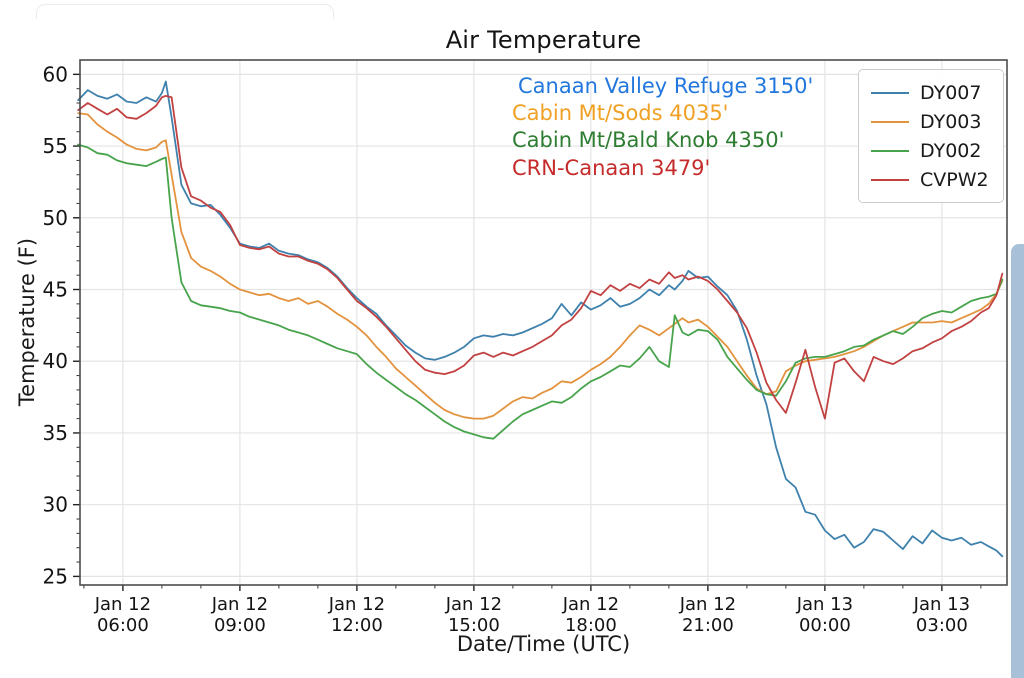 Image resolution: width=1024 pixels, height=678 pixels. What do you see at coordinates (951, 92) in the screenshot?
I see `legend-label: DY007` at bounding box center [951, 92].